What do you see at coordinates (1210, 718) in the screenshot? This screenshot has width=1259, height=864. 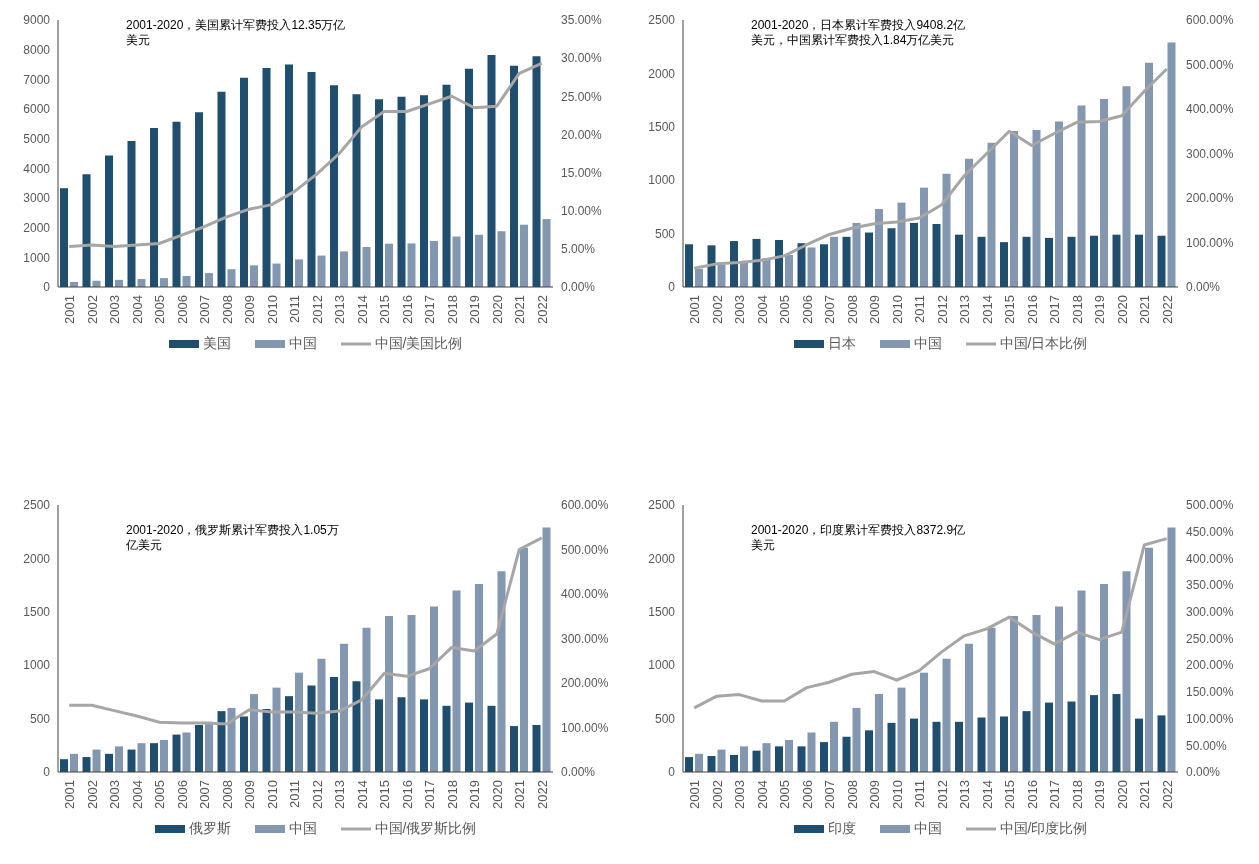 I see `y2-tick-label: 100.00%` at bounding box center [1210, 718].